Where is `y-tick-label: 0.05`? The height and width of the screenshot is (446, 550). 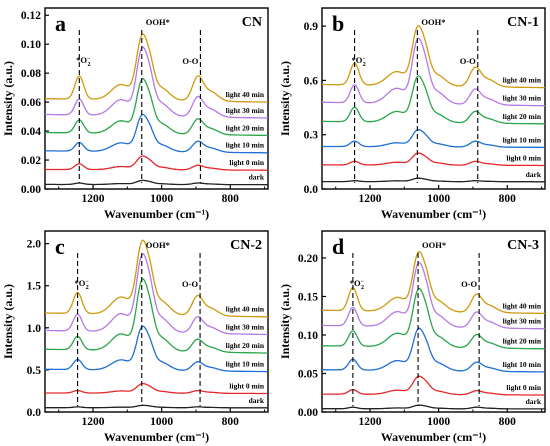
y-tick-label: 0.05 is located at coordinates (308, 374).